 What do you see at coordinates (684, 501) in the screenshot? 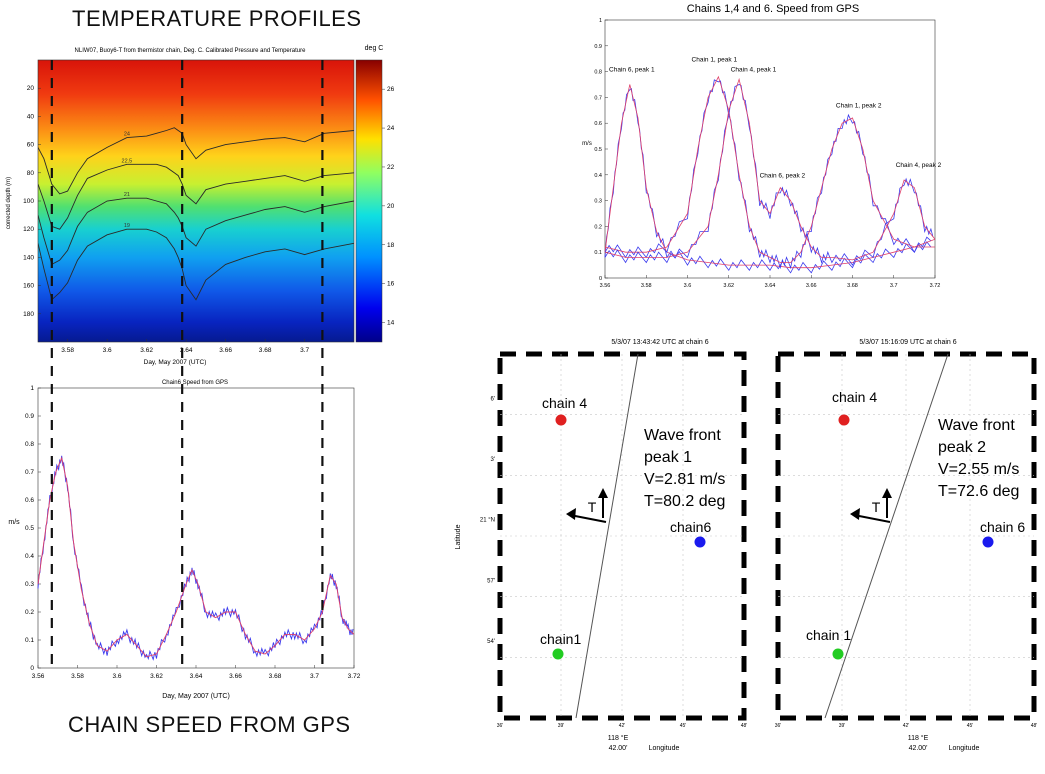
I see `wave-front-note: T=80.2 deg` at bounding box center [684, 501].